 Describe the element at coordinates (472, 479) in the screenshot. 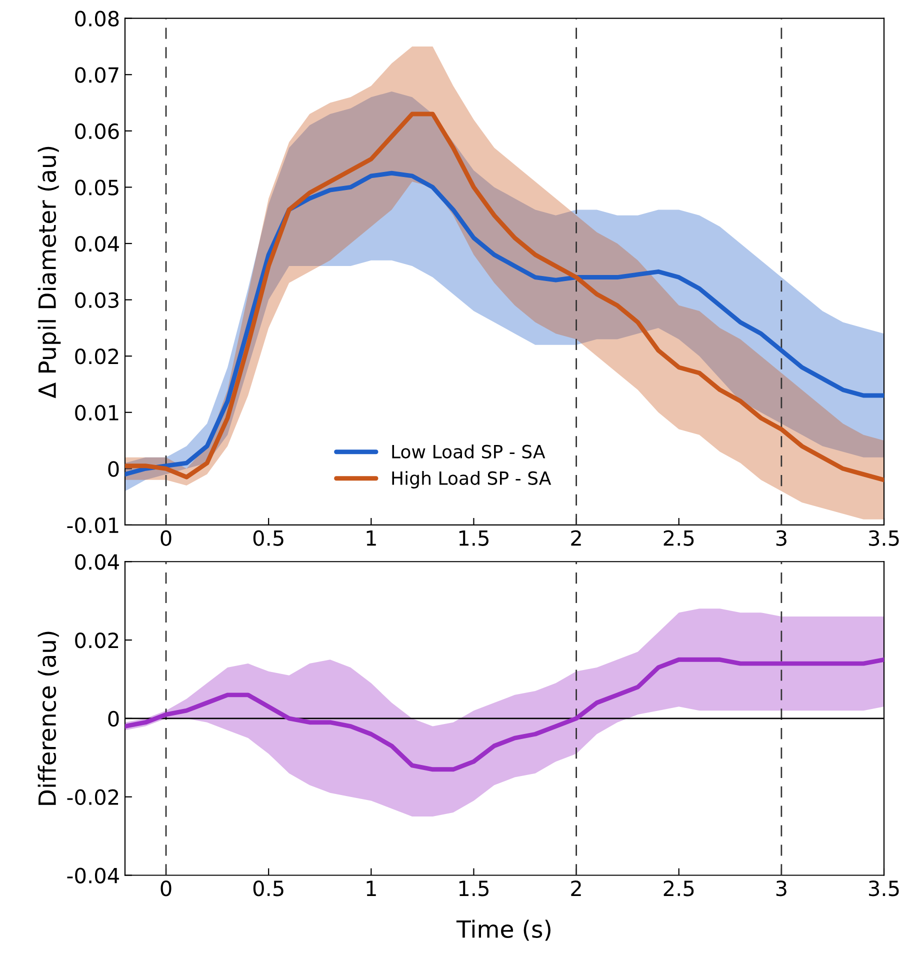

I see `legend-label: High Load SP - SA` at that location.